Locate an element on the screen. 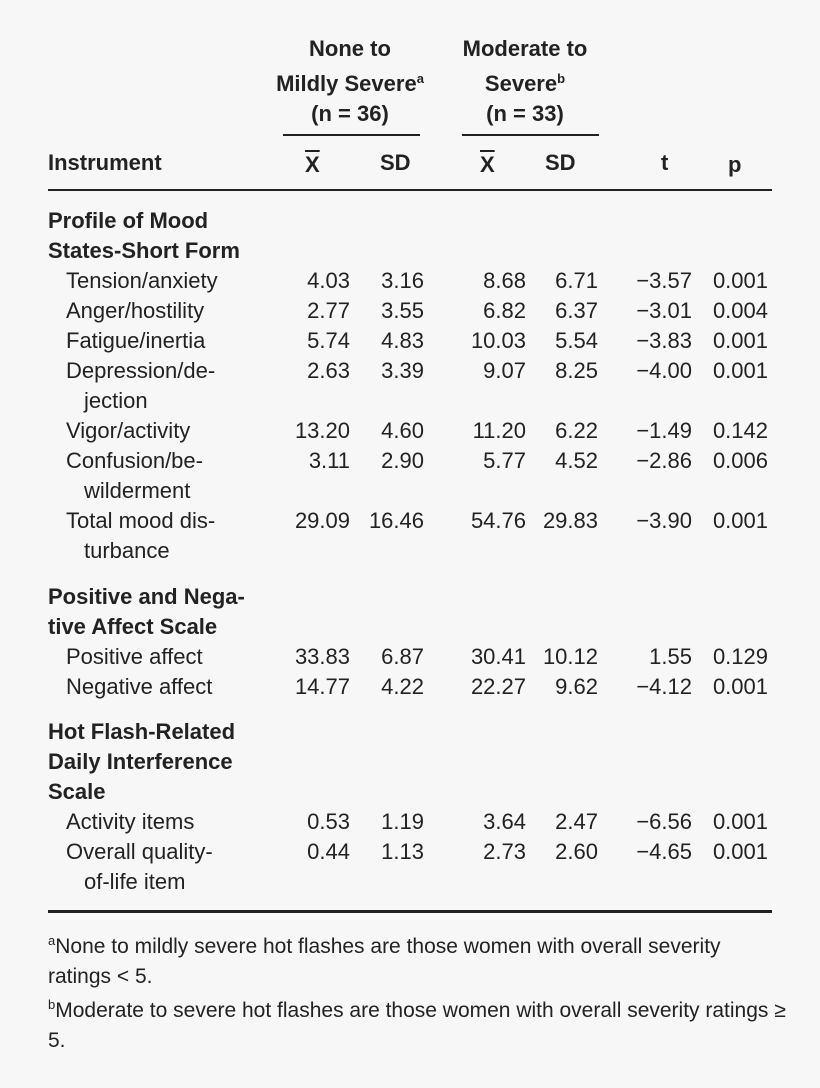 Image resolution: width=820 pixels, height=1088 pixels. col-sd2: SD is located at coordinates (560, 162).